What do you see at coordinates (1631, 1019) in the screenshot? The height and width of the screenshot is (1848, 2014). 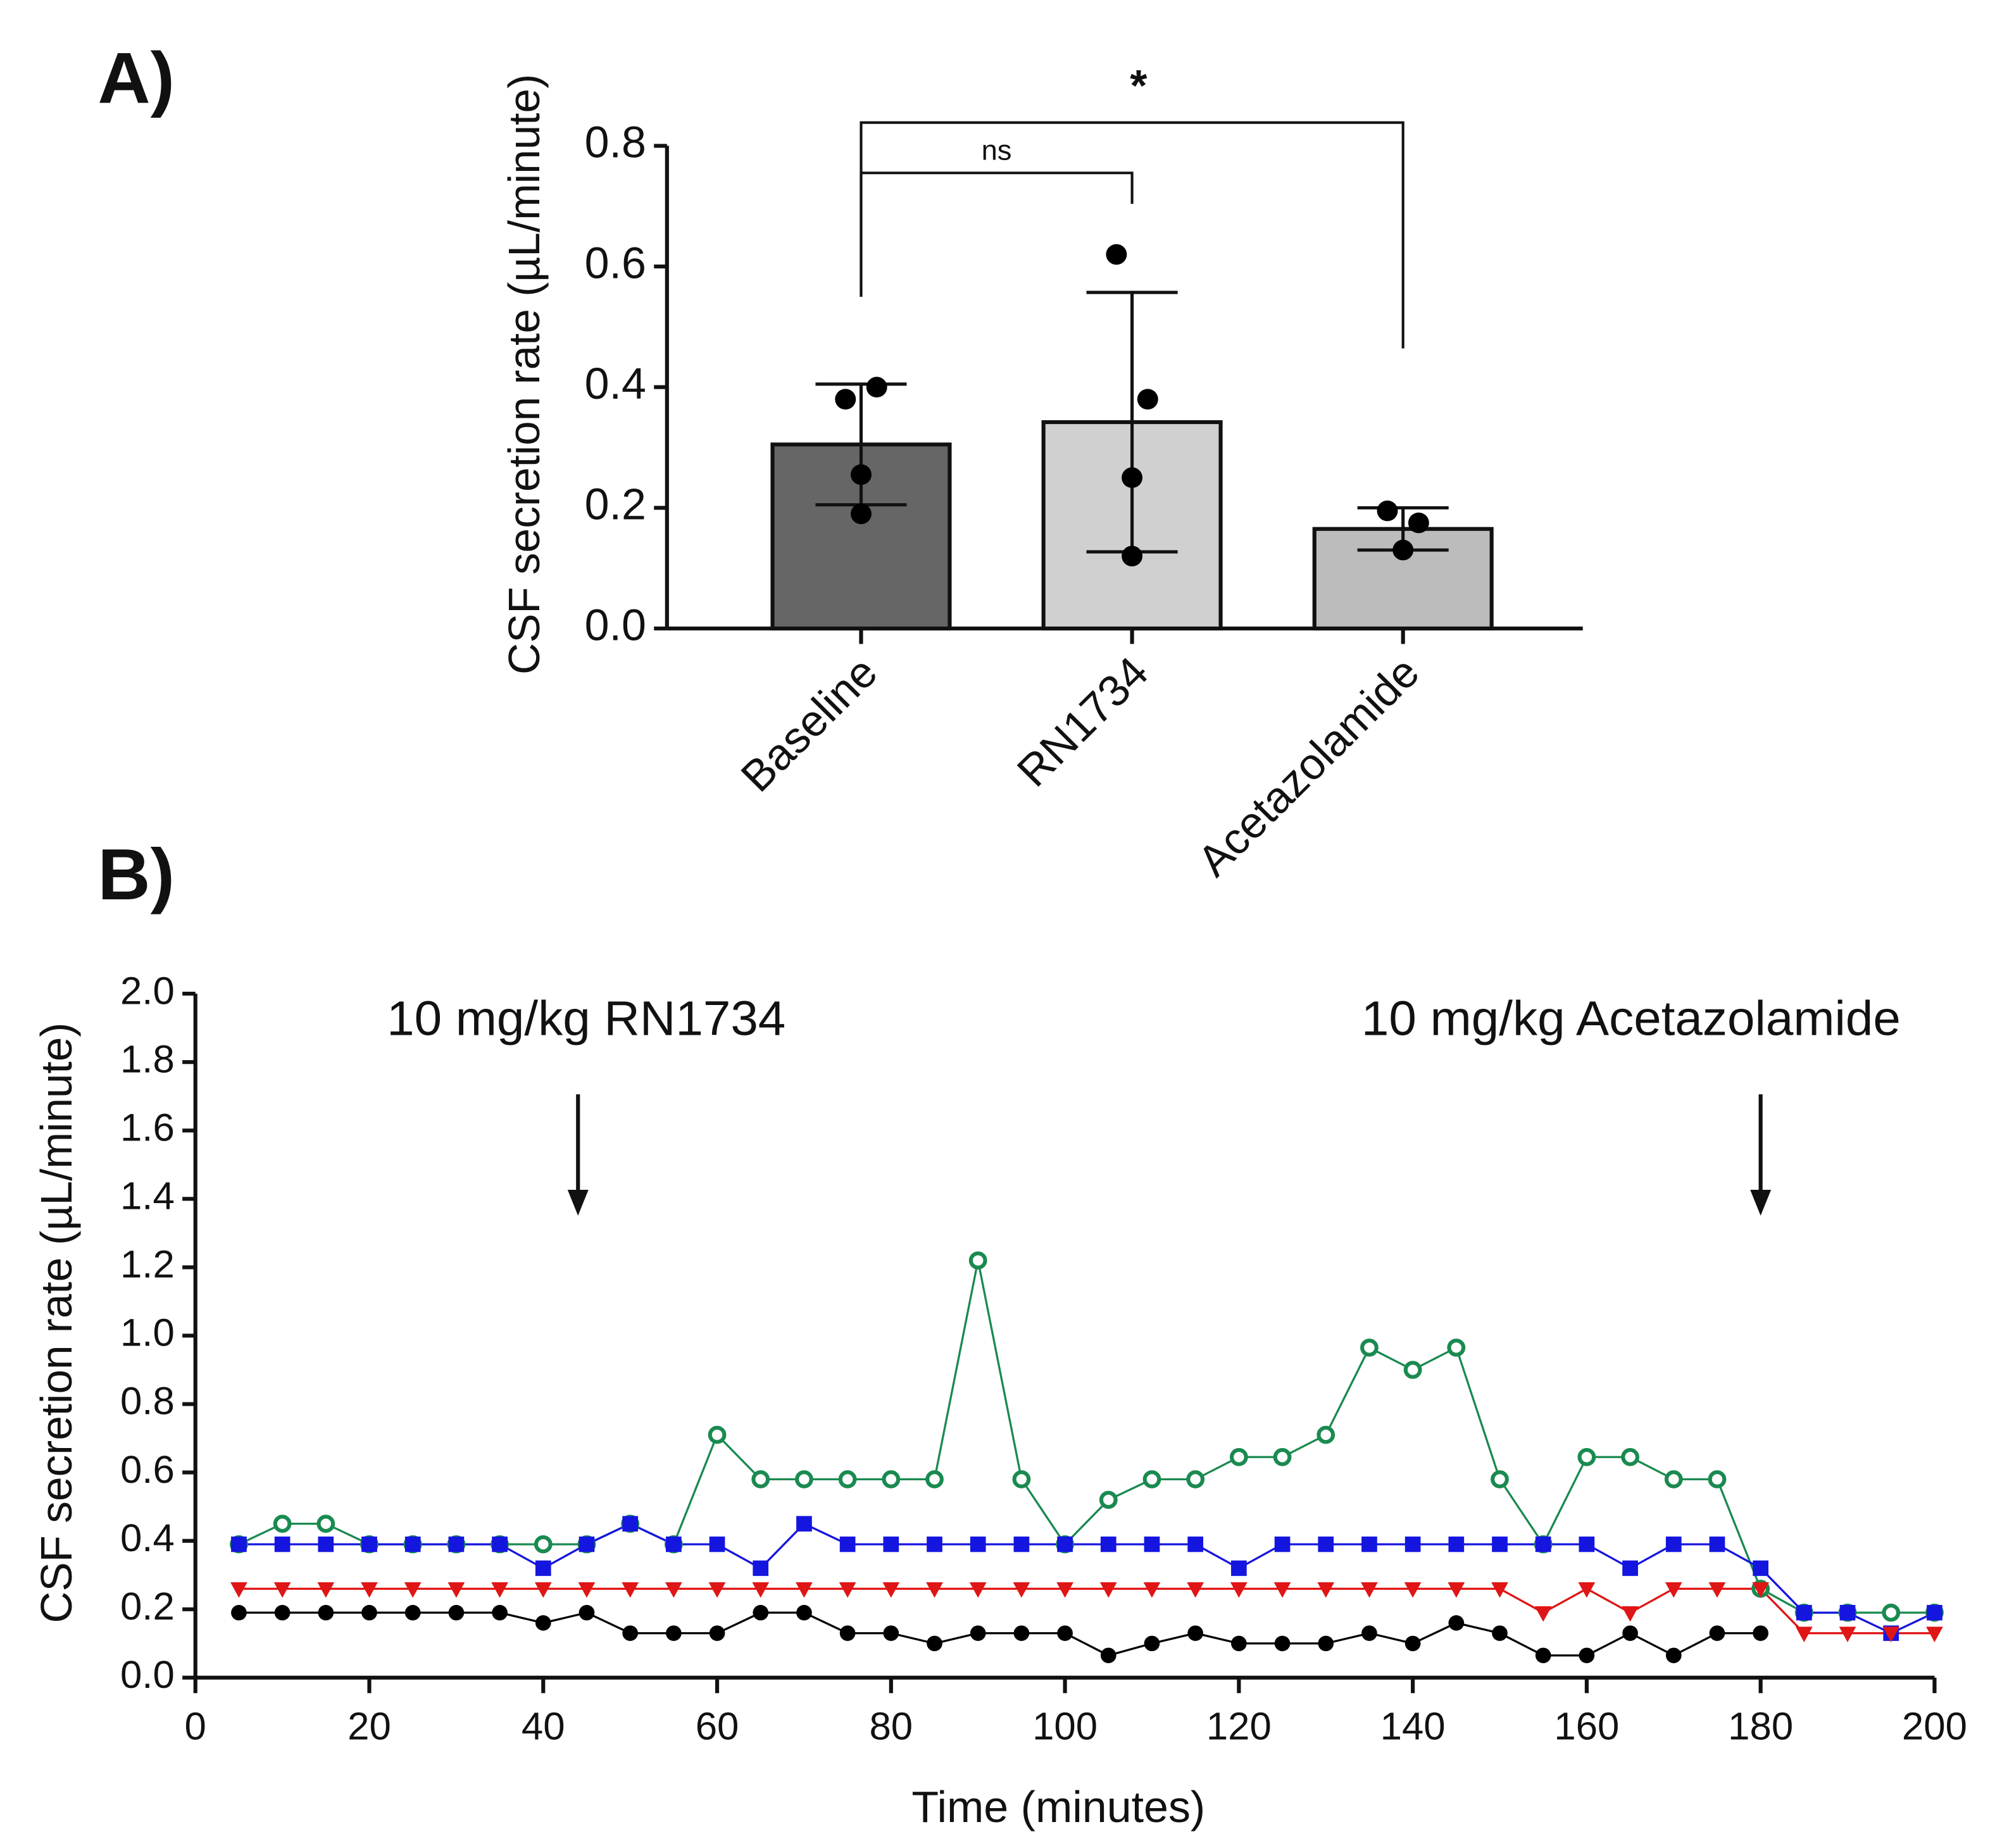 I see `annotation: 10 mg/kg Acetazolamide` at bounding box center [1631, 1019].